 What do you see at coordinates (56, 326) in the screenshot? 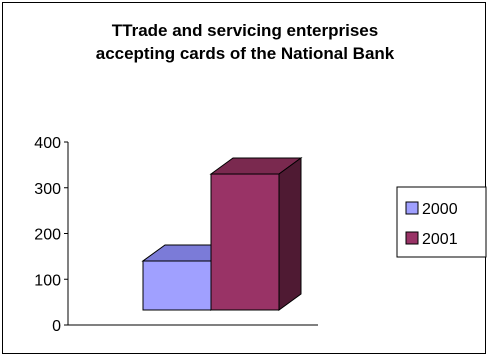
I see `y-tick-label: 0` at bounding box center [56, 326].